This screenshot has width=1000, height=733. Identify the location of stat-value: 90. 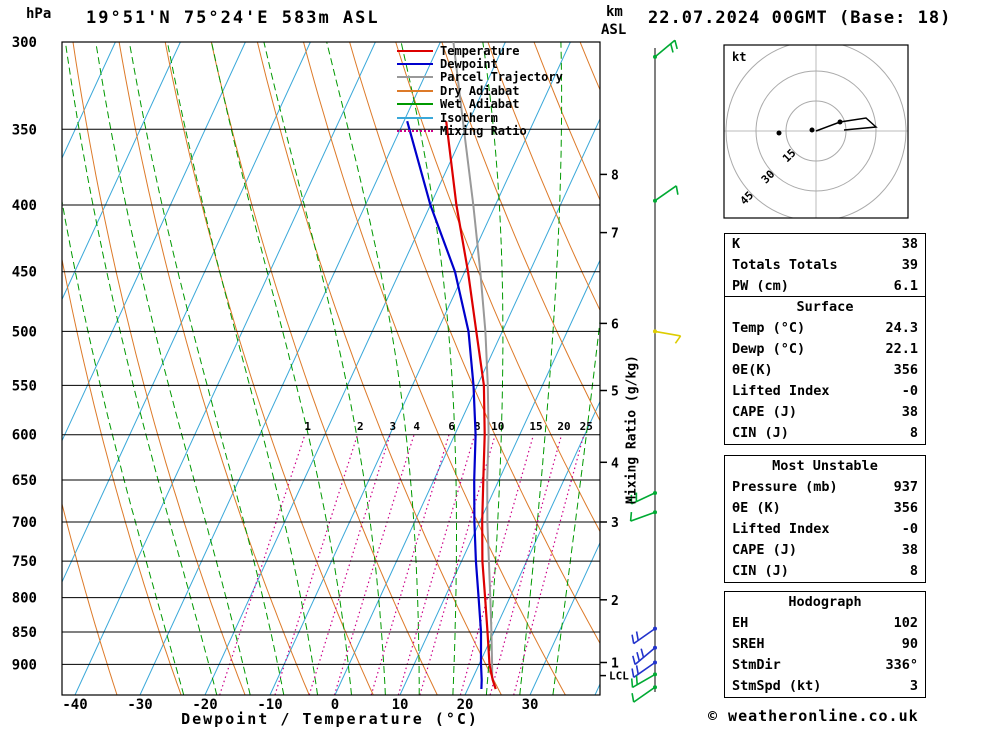
(909, 644).